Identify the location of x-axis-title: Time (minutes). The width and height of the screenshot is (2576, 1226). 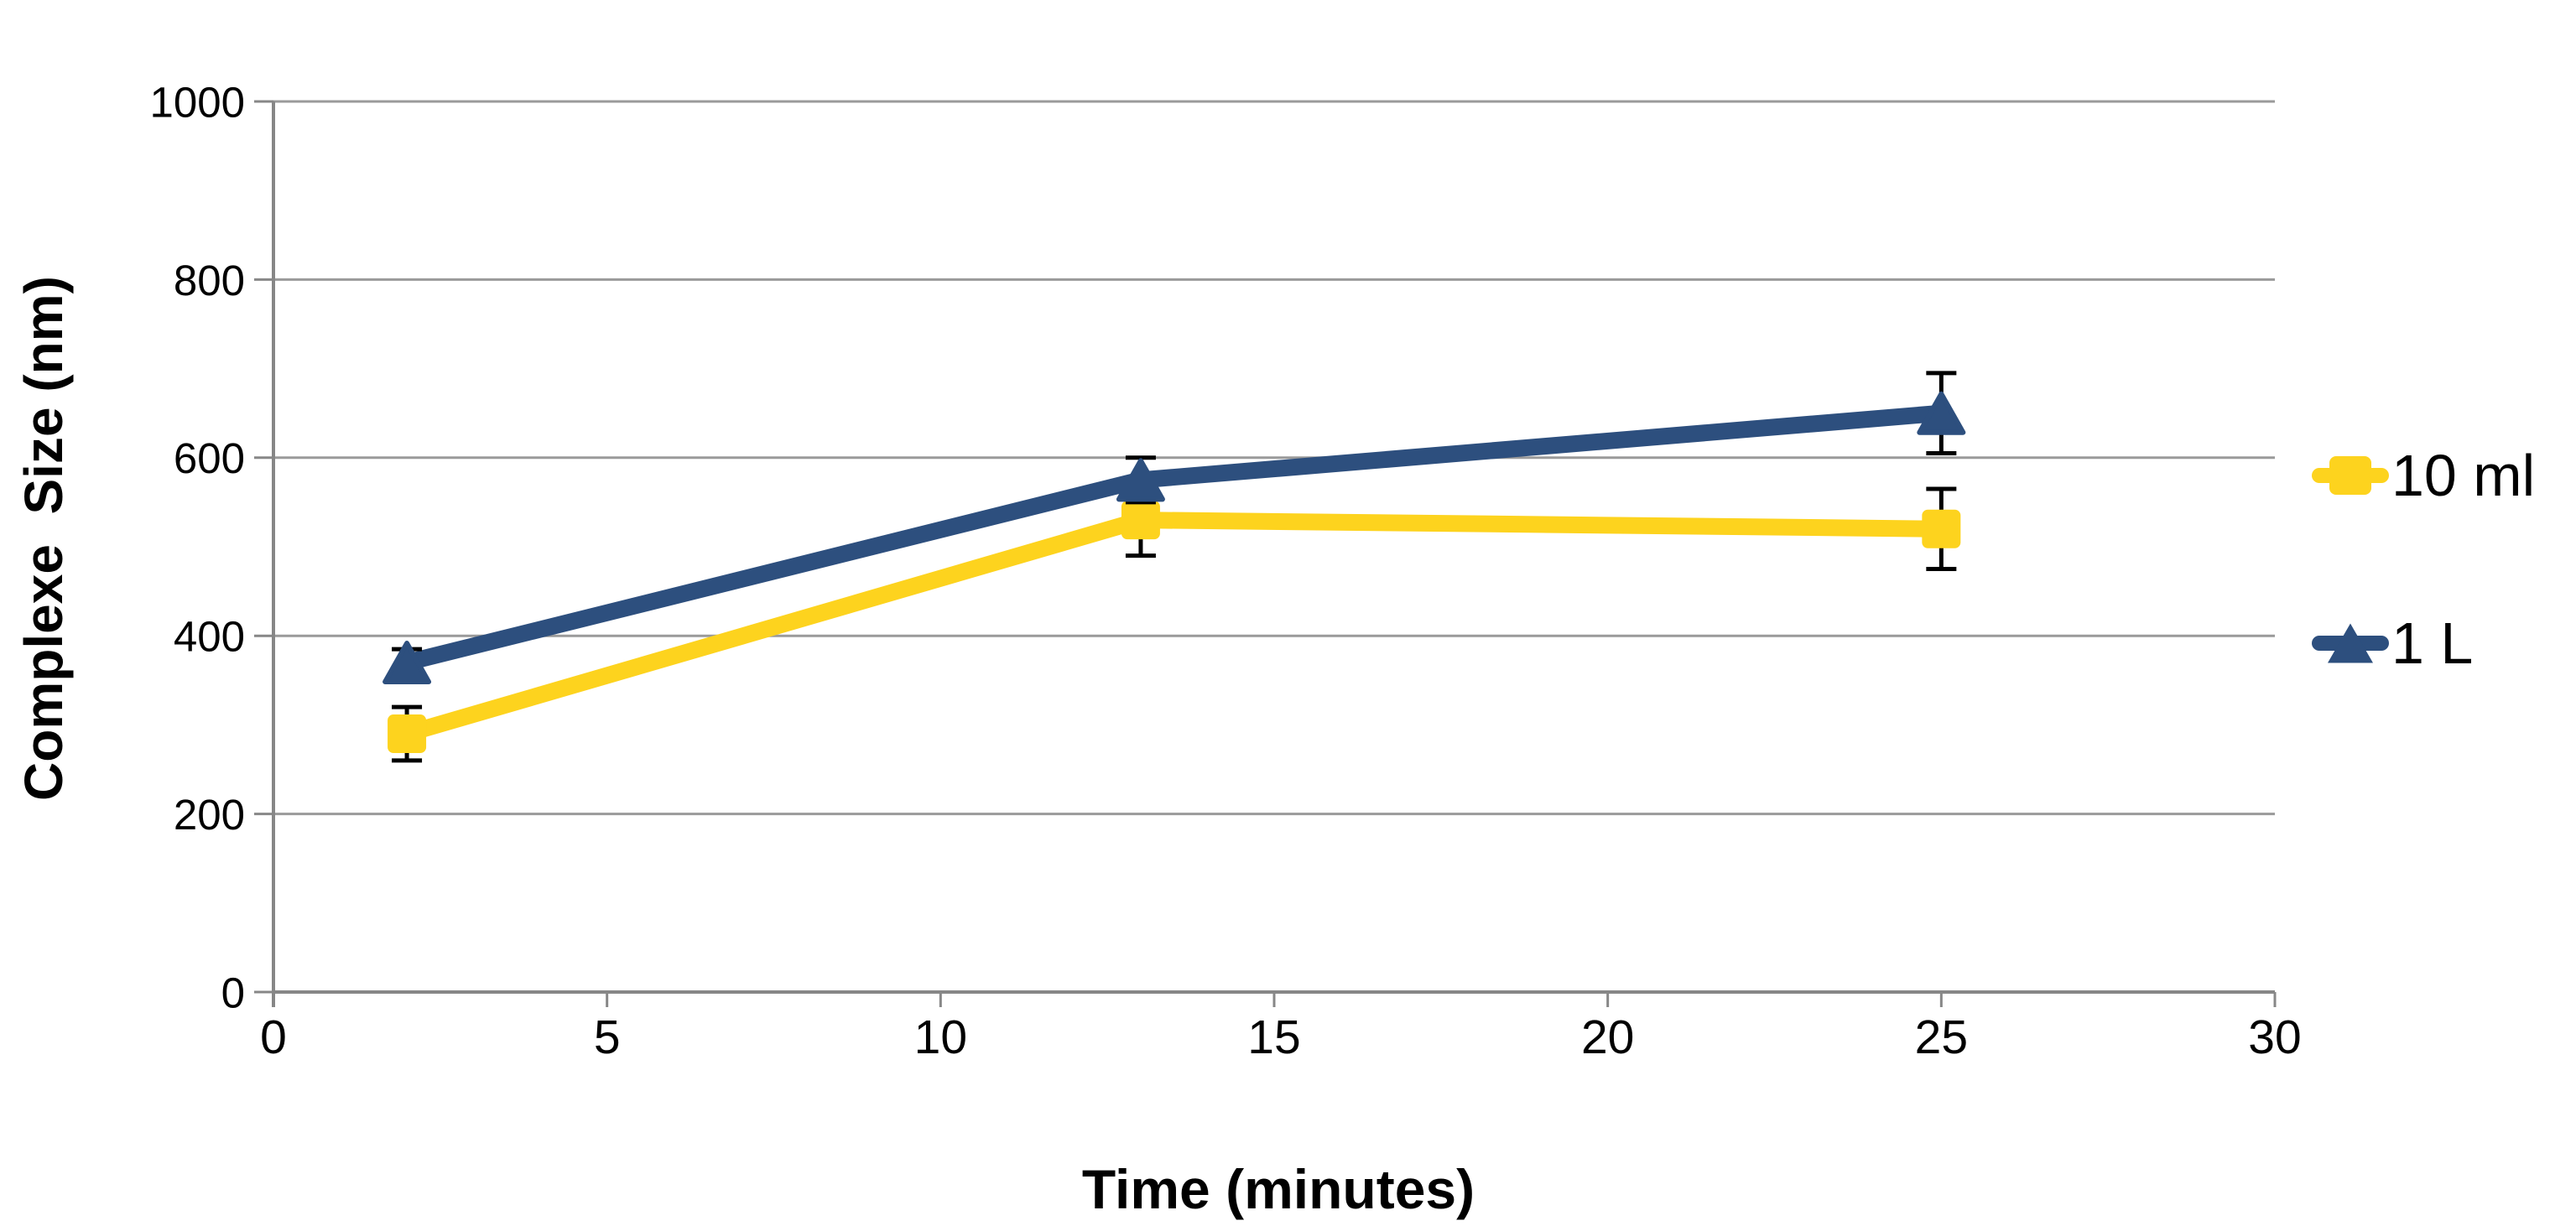
(1278, 1189).